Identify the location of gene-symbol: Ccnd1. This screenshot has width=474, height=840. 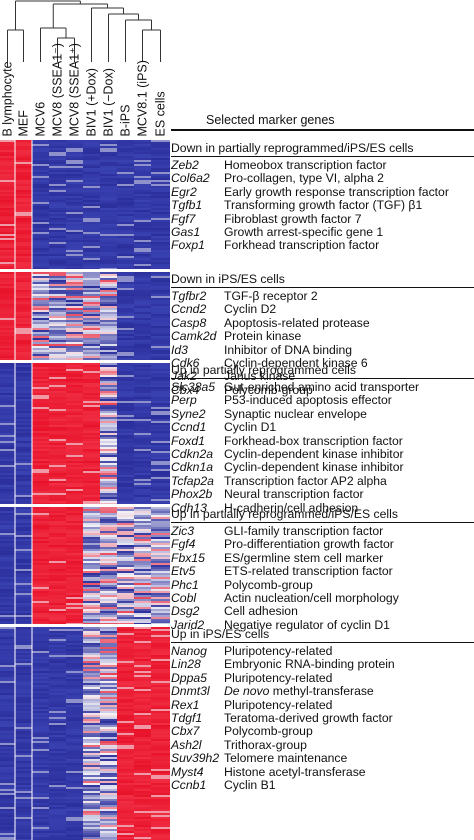
(189, 427).